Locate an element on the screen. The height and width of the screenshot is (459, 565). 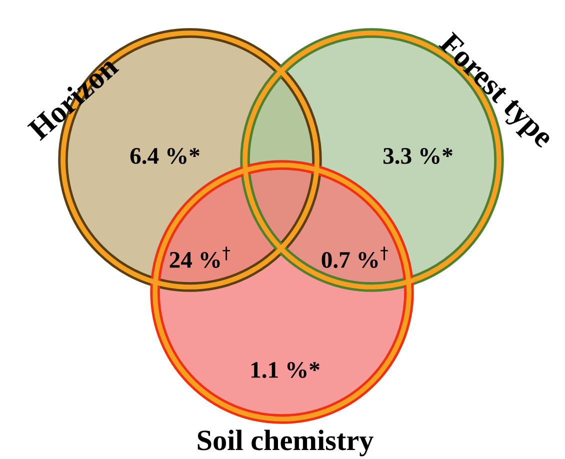
data-label: 1.1 %* is located at coordinates (285, 370).